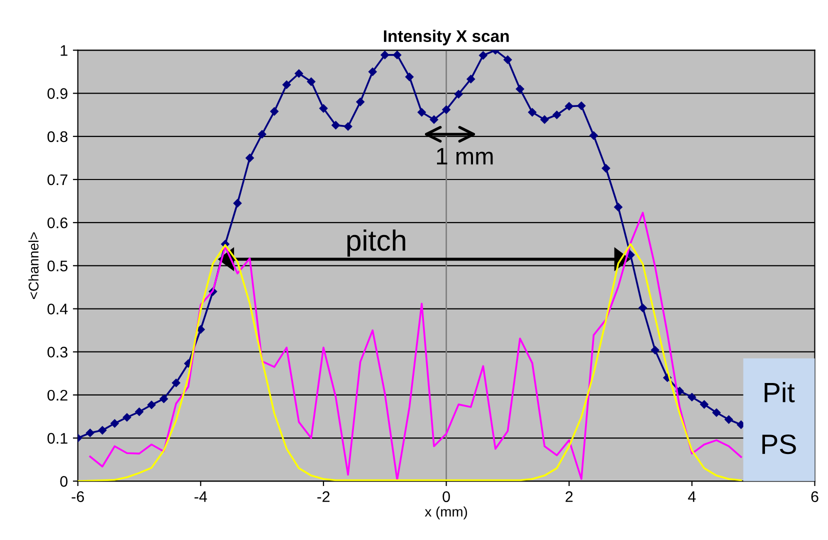 This screenshot has width=828, height=540. Describe the element at coordinates (200, 496) in the screenshot. I see `x-tick-label: -4` at that location.